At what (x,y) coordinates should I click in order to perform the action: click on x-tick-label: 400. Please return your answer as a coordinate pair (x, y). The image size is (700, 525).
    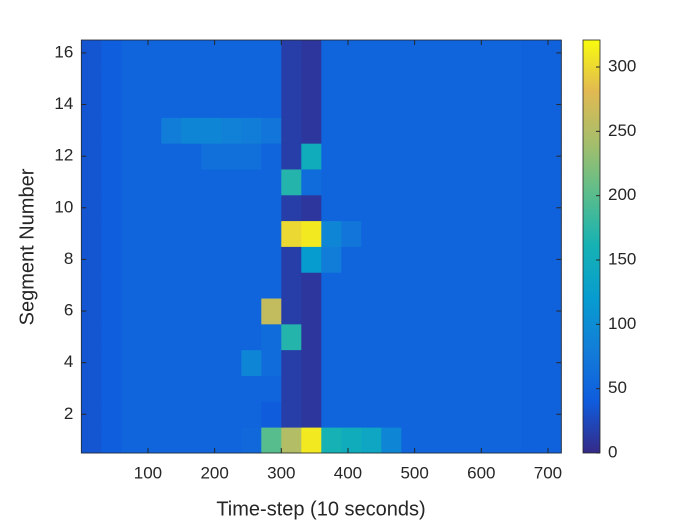
    Looking at the image, I should click on (348, 472).